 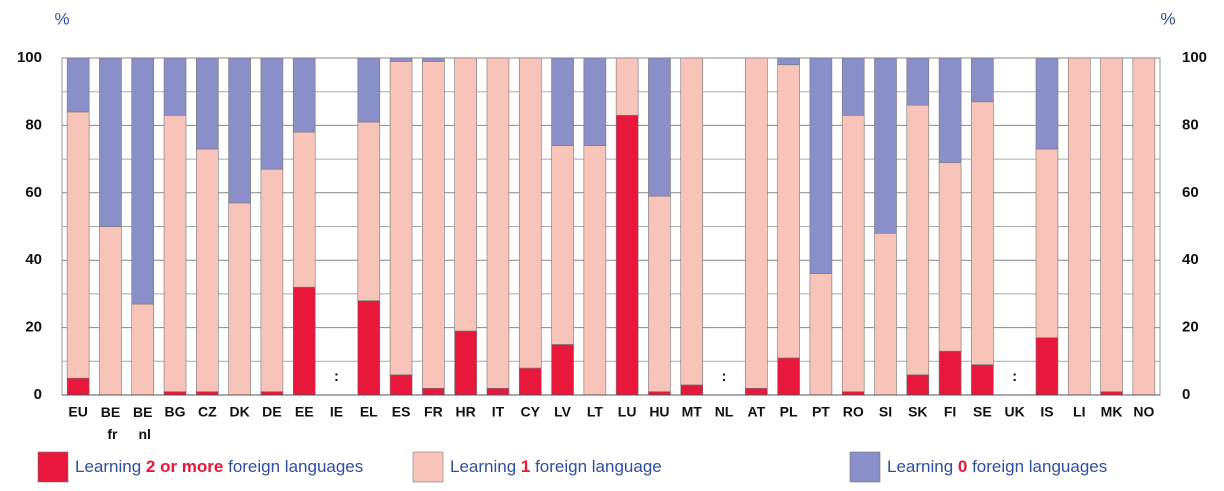 I want to click on y-tick-label: 100, so click(x=29, y=57).